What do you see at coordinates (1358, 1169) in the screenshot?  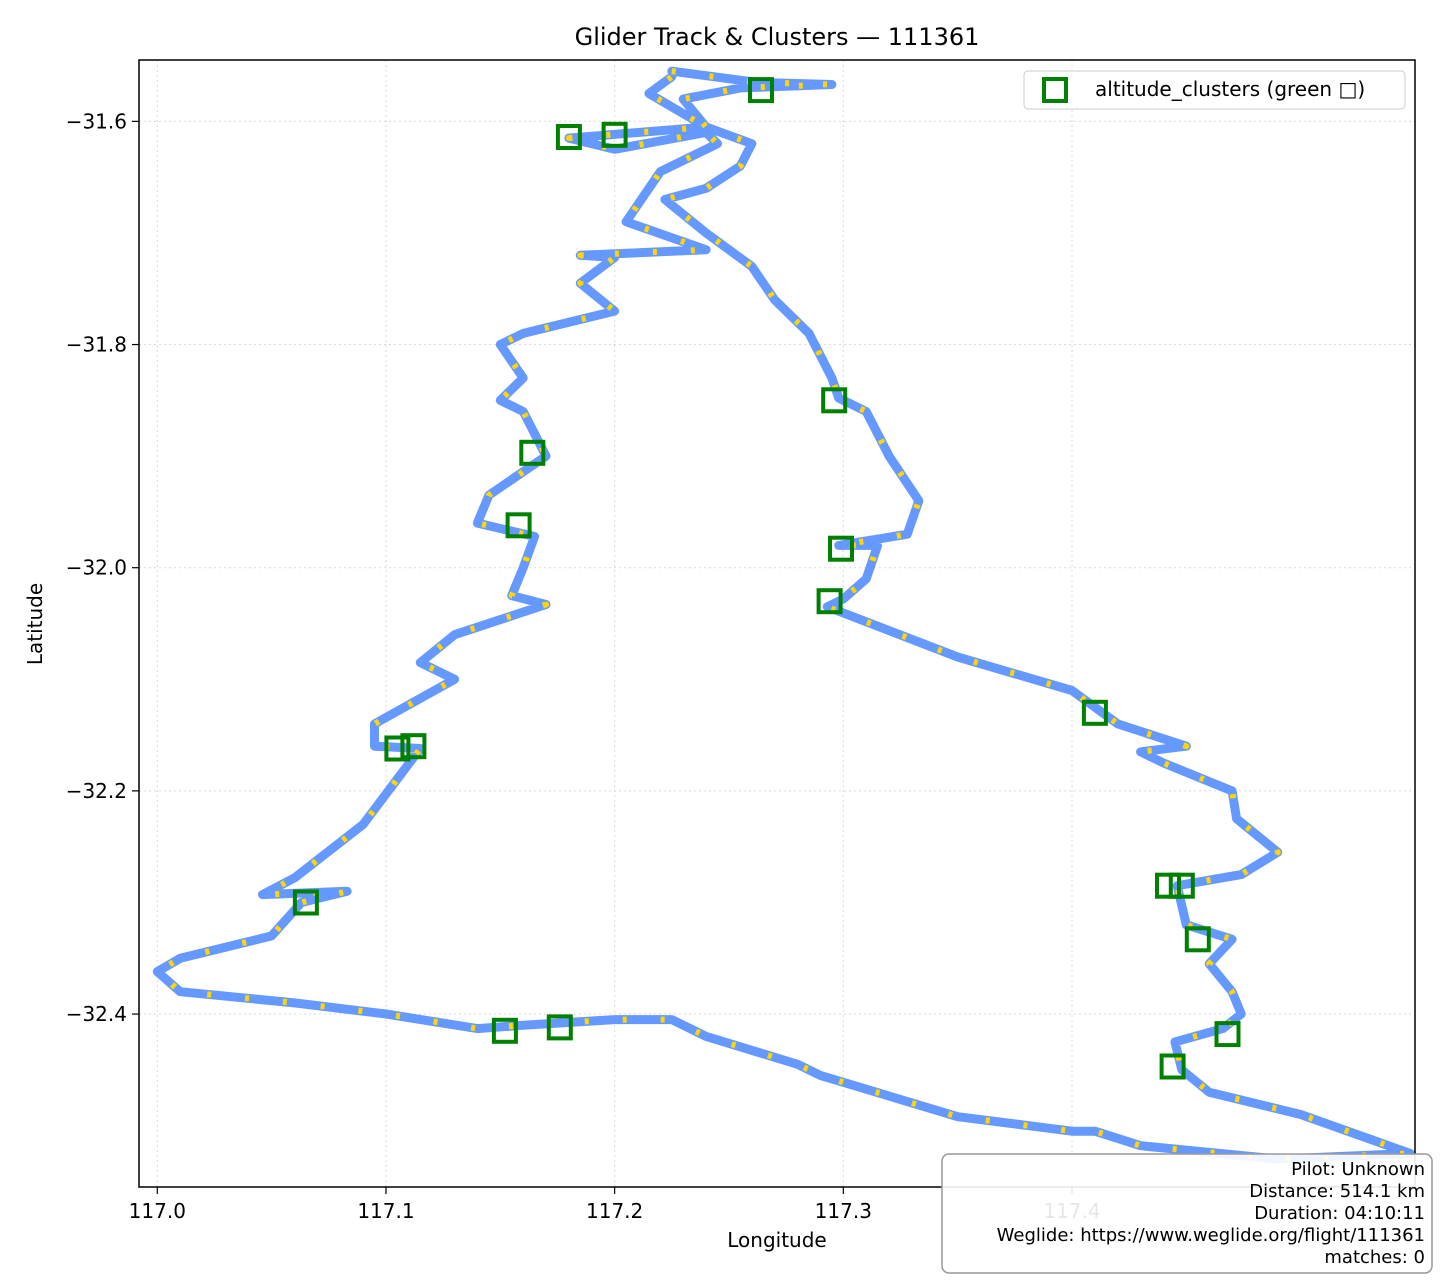 I see `info-pilot: Pilot: Unknown` at bounding box center [1358, 1169].